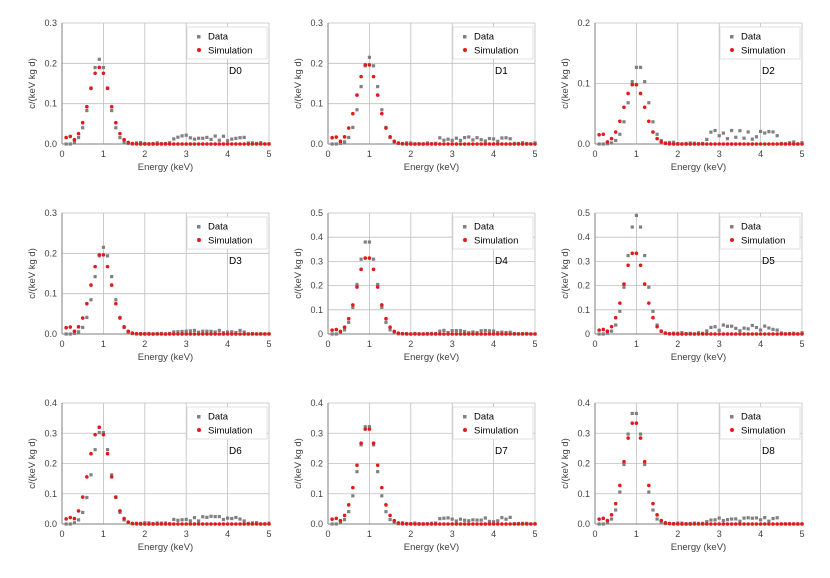 The image size is (830, 578). What do you see at coordinates (316, 403) in the screenshot?
I see `y-tick-label: 0.4` at bounding box center [316, 403].